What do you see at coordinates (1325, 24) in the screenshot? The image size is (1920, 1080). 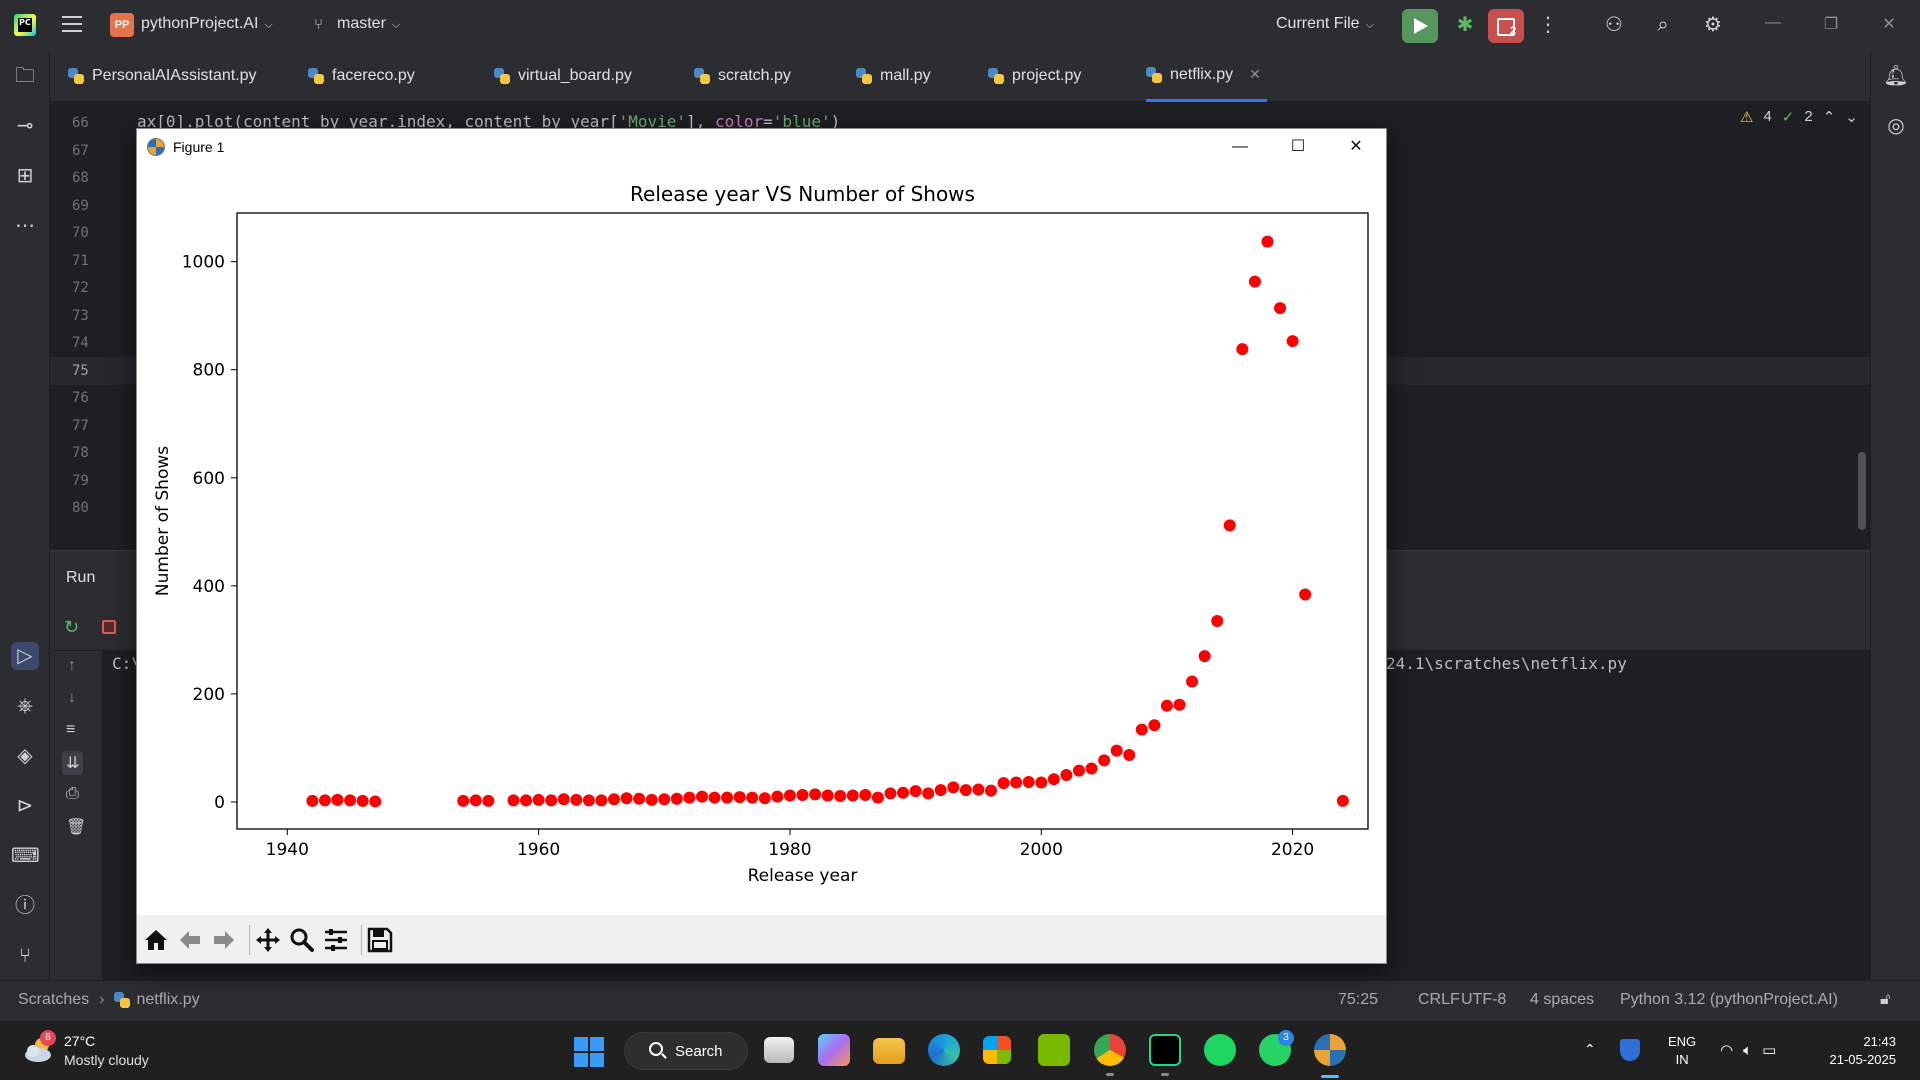 I see `run-config-selector: Current File ⌵` at bounding box center [1325, 24].